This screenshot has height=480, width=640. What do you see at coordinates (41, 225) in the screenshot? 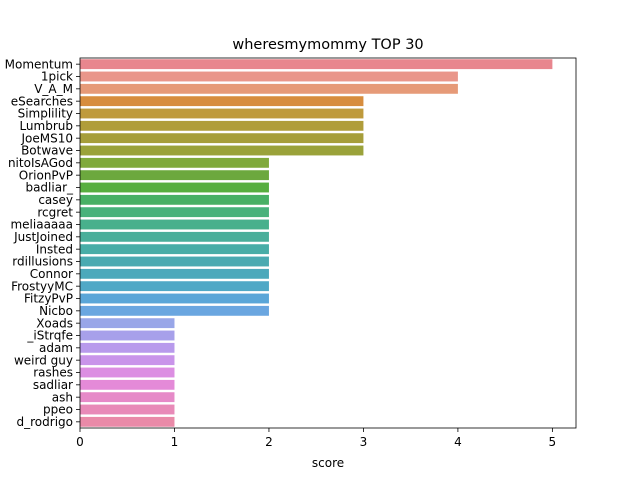
I see `y-tick-label: meliaaaaa` at bounding box center [41, 225].